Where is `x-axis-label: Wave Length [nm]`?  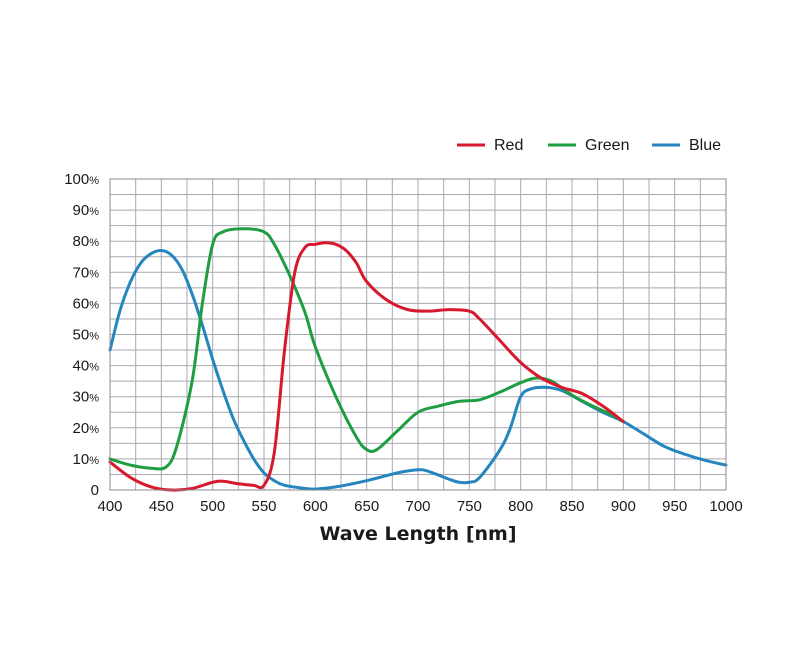 x-axis-label: Wave Length [nm] is located at coordinates (417, 534).